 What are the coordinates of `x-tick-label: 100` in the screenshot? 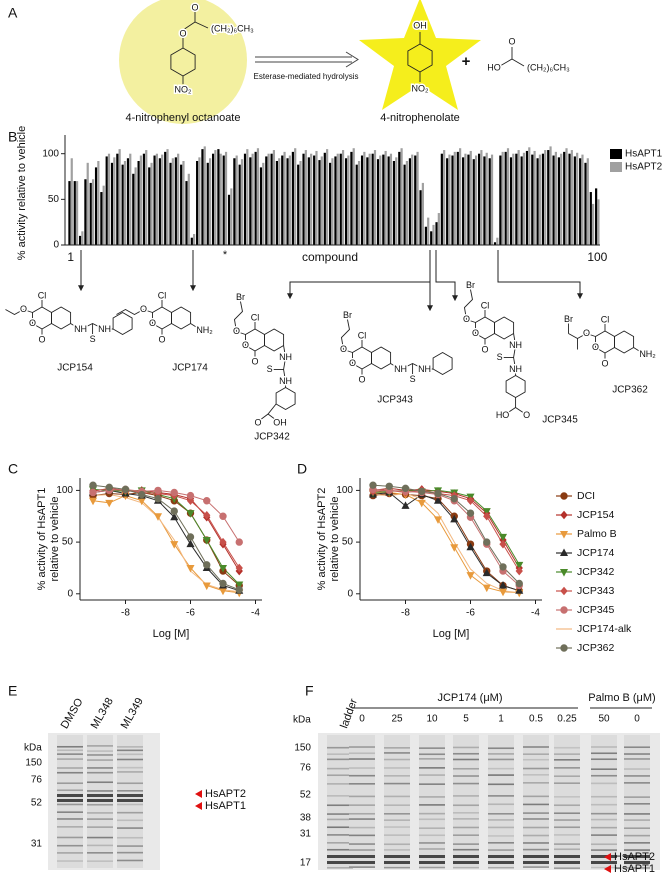 It's located at (597, 257).